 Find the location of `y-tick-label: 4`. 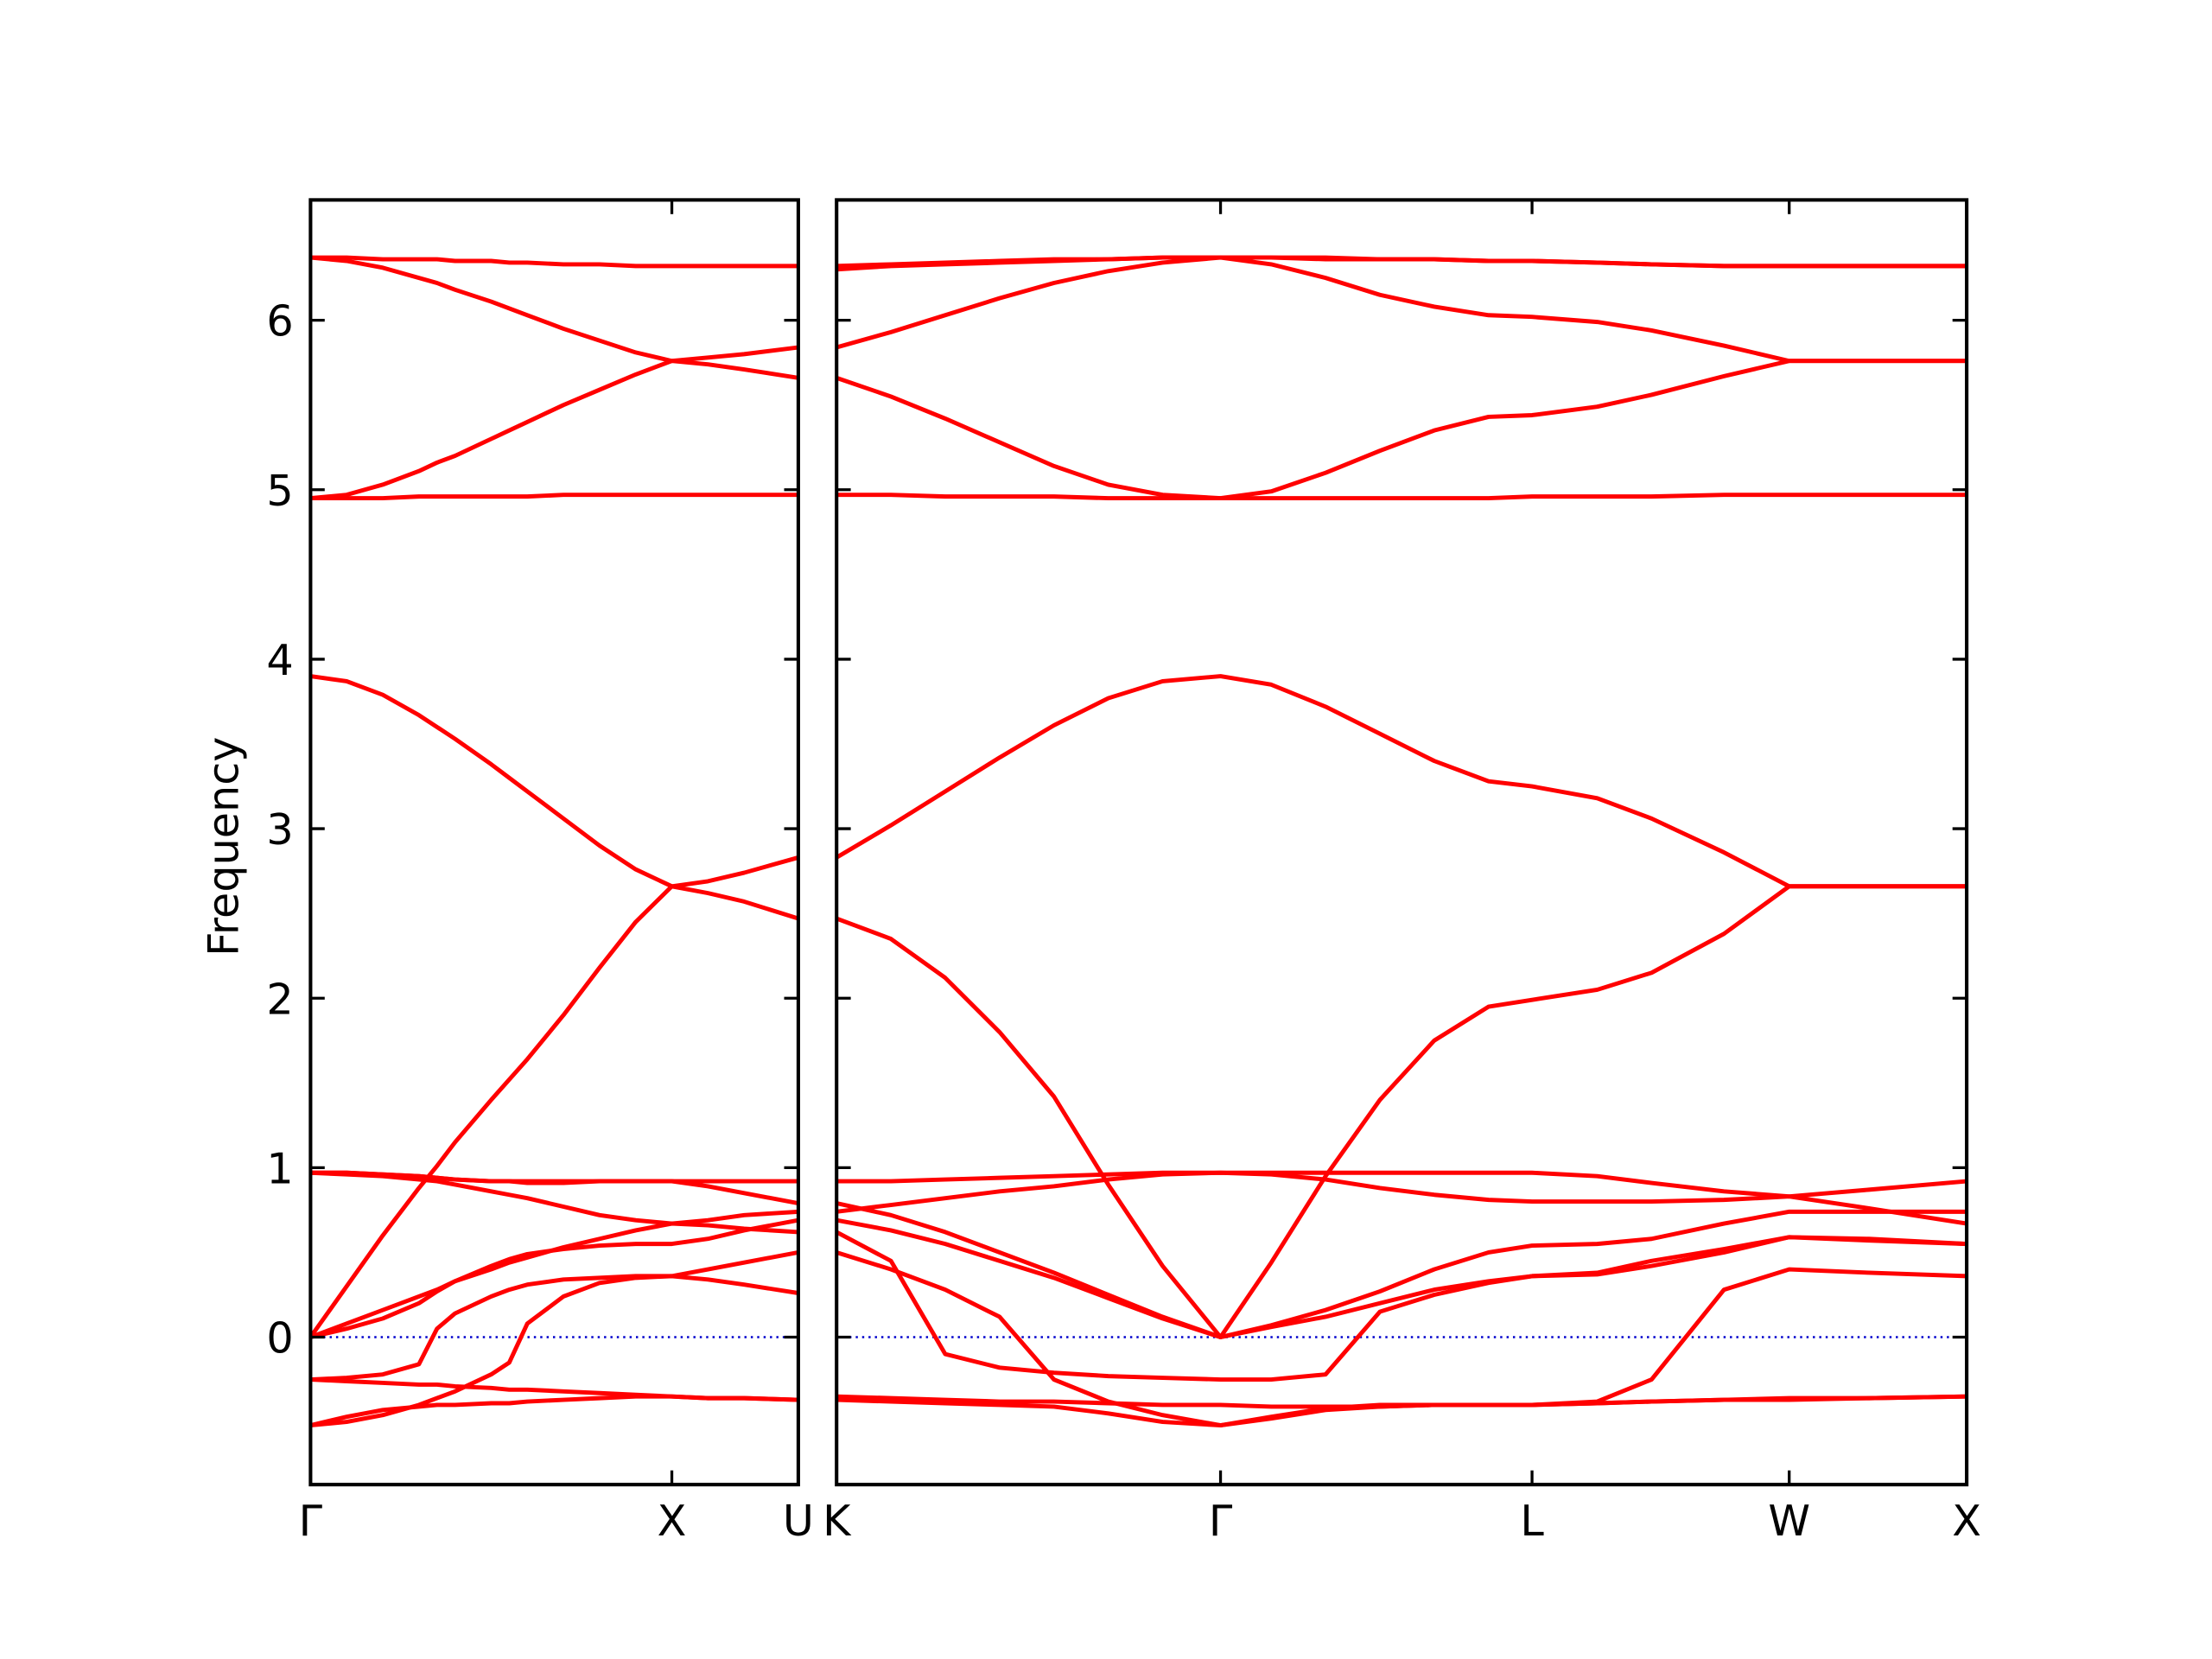

y-tick-label: 4 is located at coordinates (279, 660).